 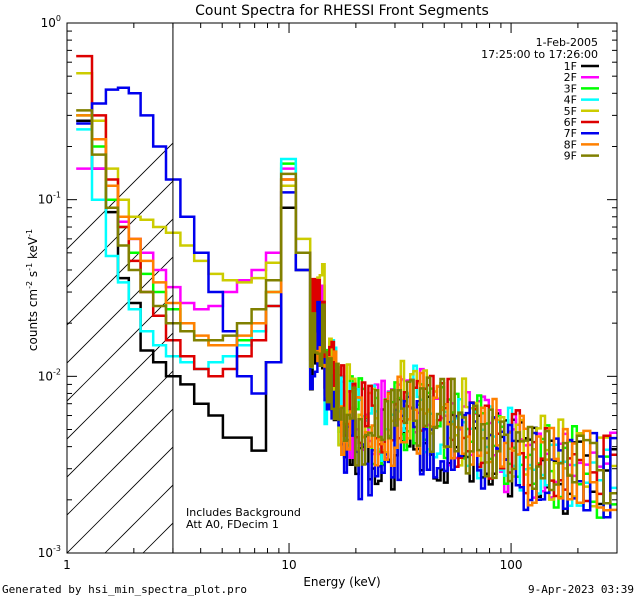 I want to click on header-time-range: 17:25:00 to 17:26:00, so click(x=539, y=54).